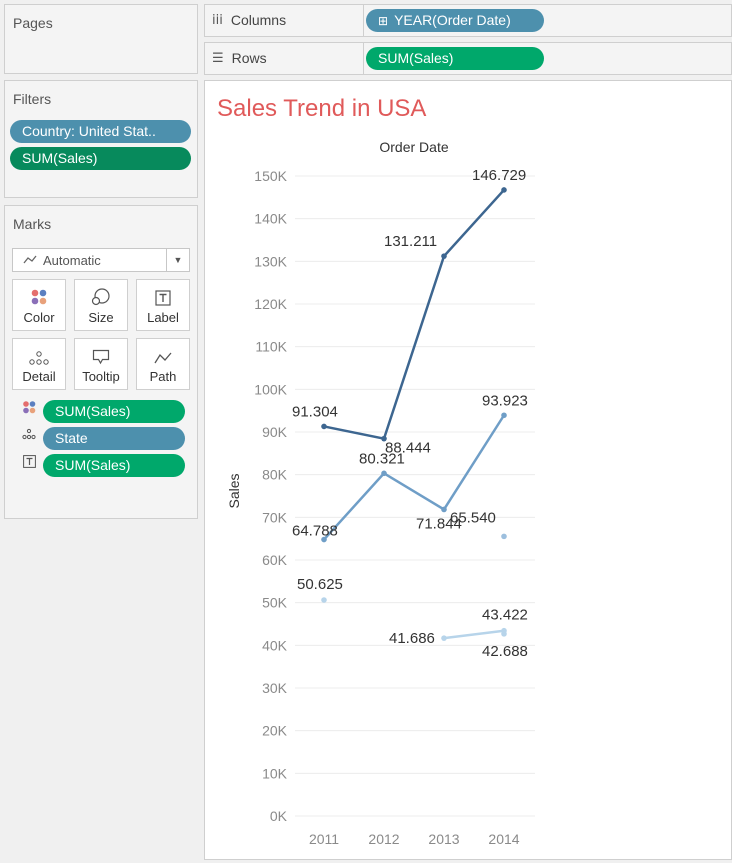  Describe the element at coordinates (163, 317) in the screenshot. I see `label-card-label: Label` at that location.